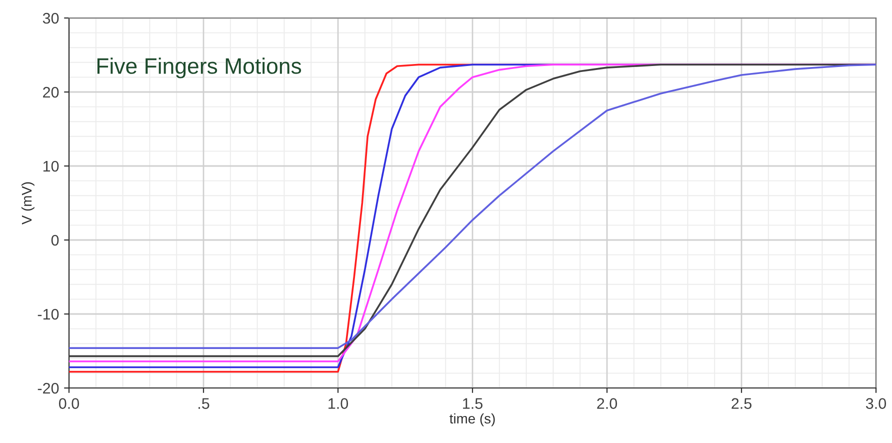 Image resolution: width=892 pixels, height=443 pixels. I want to click on x-tick-label: 1.0, so click(338, 403).